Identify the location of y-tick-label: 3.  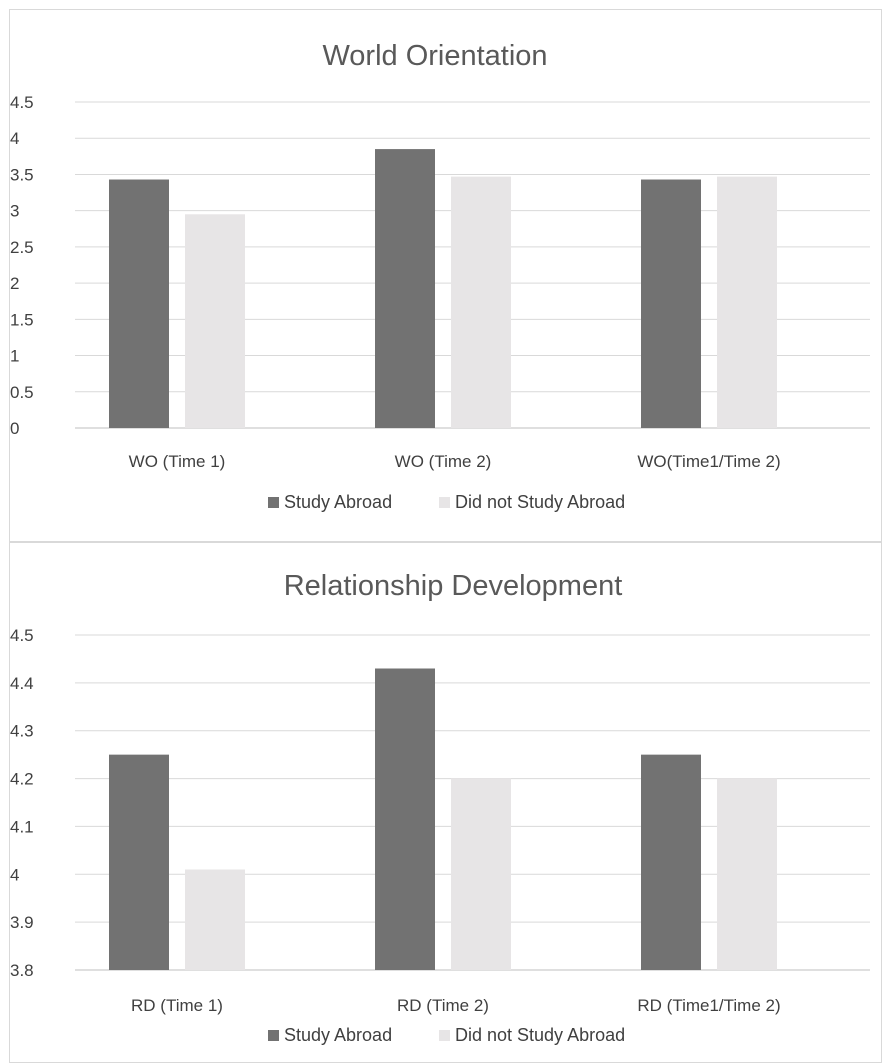
(14, 211).